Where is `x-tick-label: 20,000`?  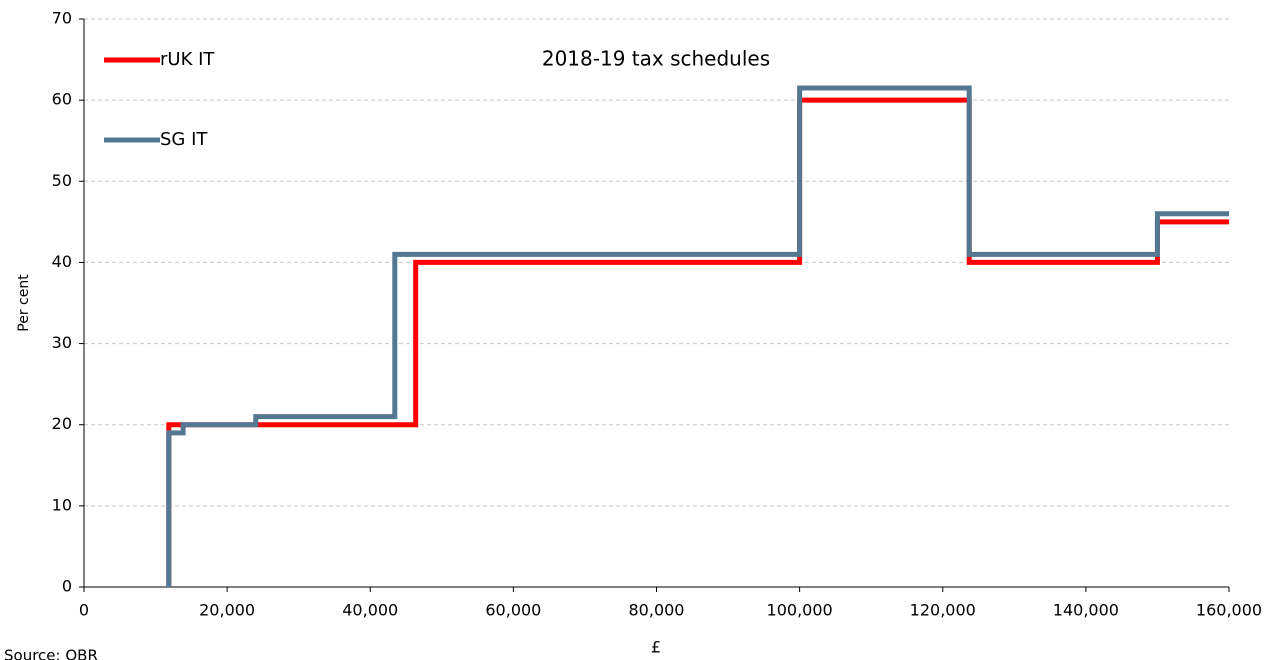 x-tick-label: 20,000 is located at coordinates (227, 610).